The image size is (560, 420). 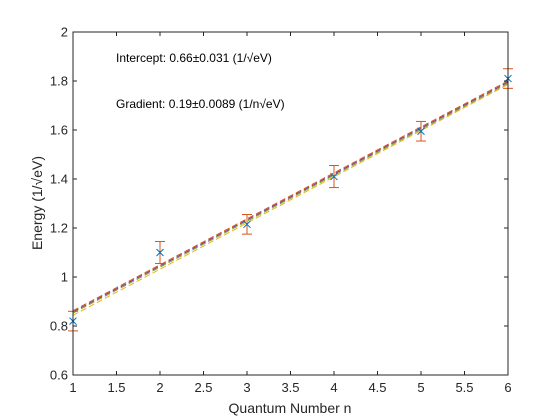 What do you see at coordinates (290, 387) in the screenshot?
I see `x-tick-label: 3.5` at bounding box center [290, 387].